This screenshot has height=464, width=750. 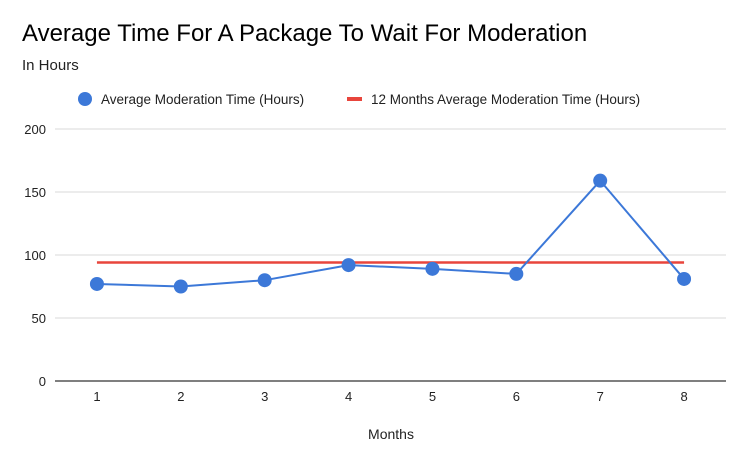 I want to click on y-tick-label: 100, so click(x=35, y=255).